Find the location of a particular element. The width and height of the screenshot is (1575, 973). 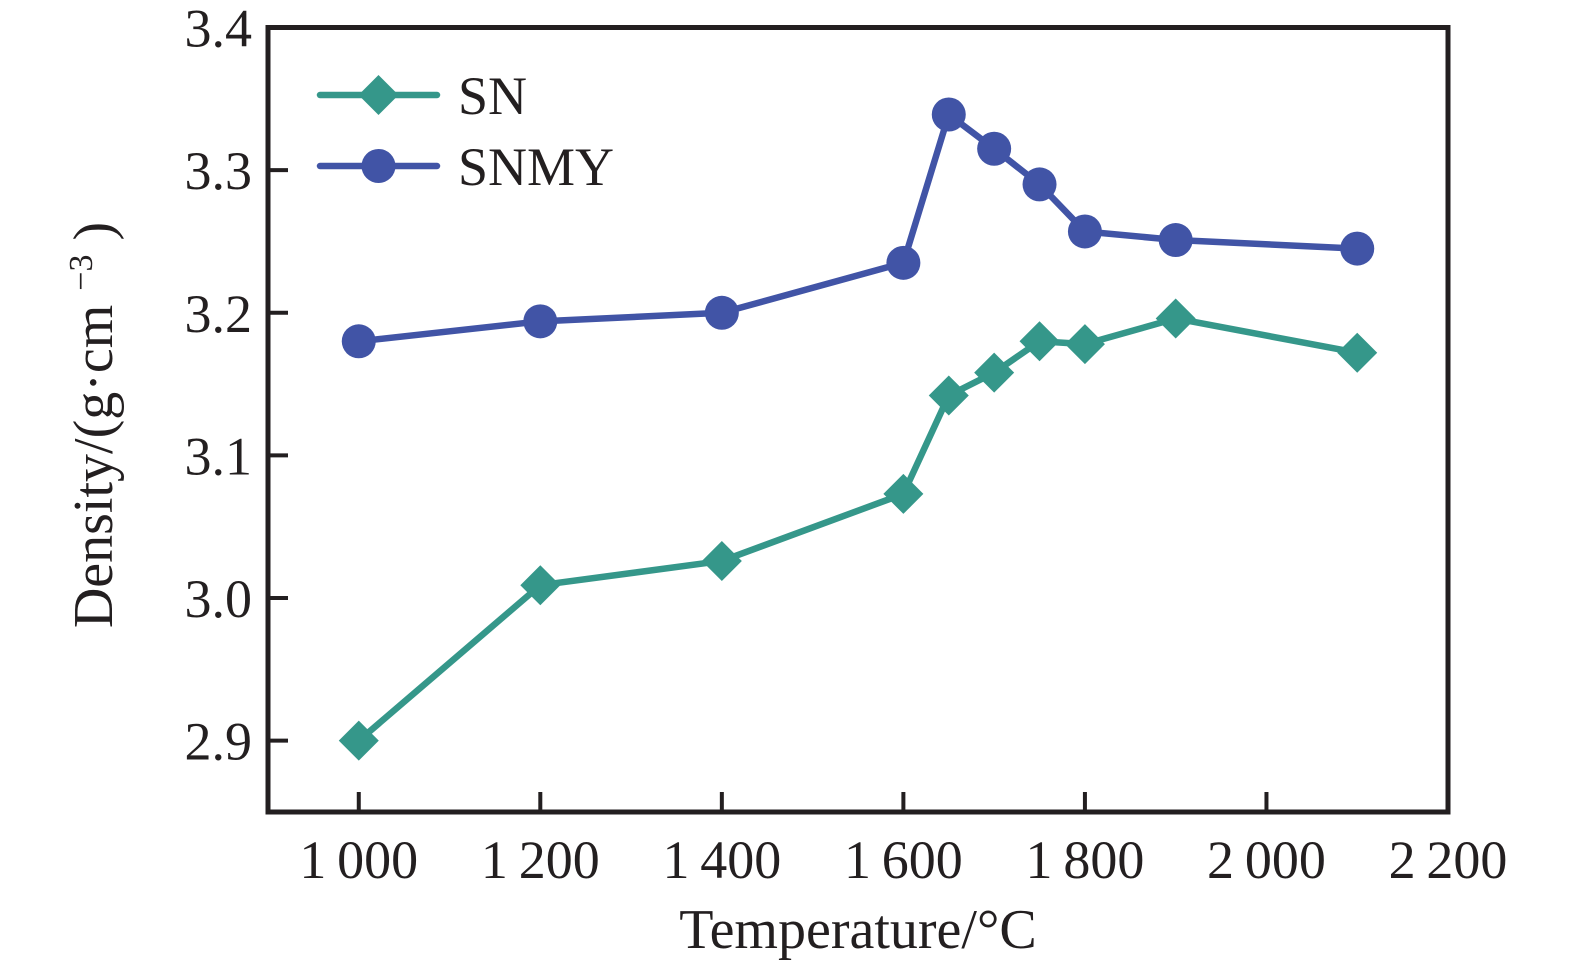

y-tick-label: 3.0 is located at coordinates (219, 599).